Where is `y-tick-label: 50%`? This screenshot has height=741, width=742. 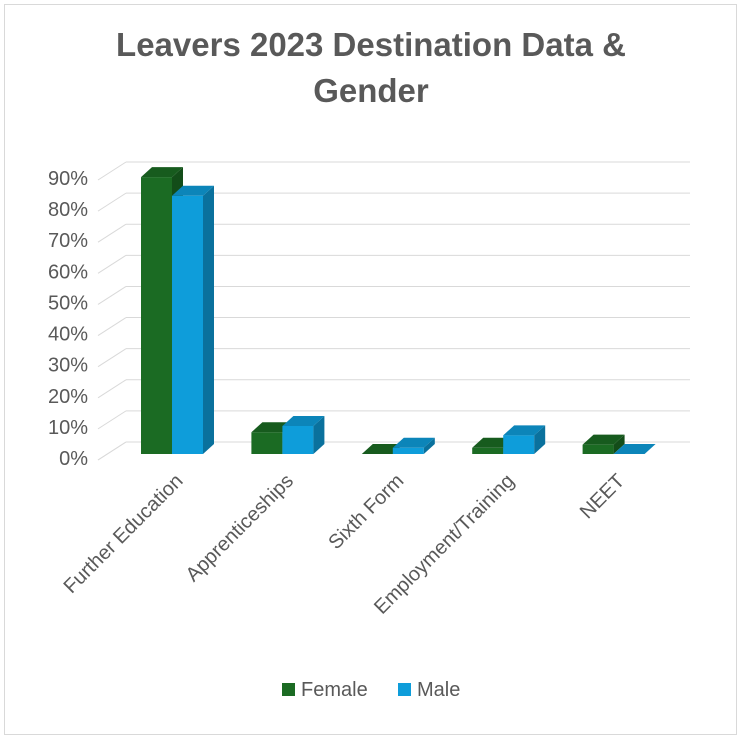
y-tick-label: 50% is located at coordinates (68, 303).